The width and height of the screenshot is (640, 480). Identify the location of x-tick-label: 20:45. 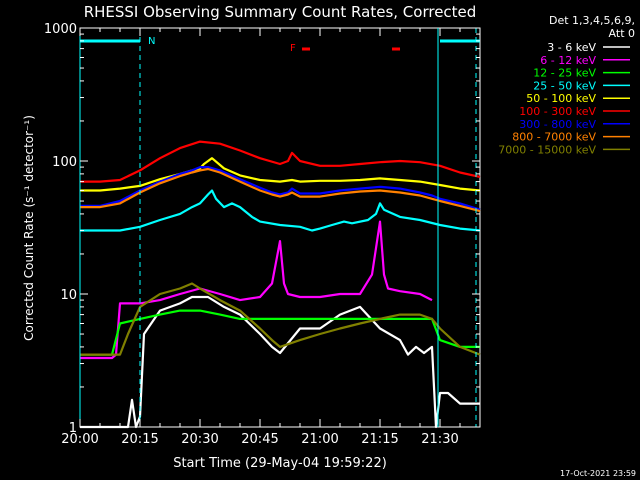
(259, 439).